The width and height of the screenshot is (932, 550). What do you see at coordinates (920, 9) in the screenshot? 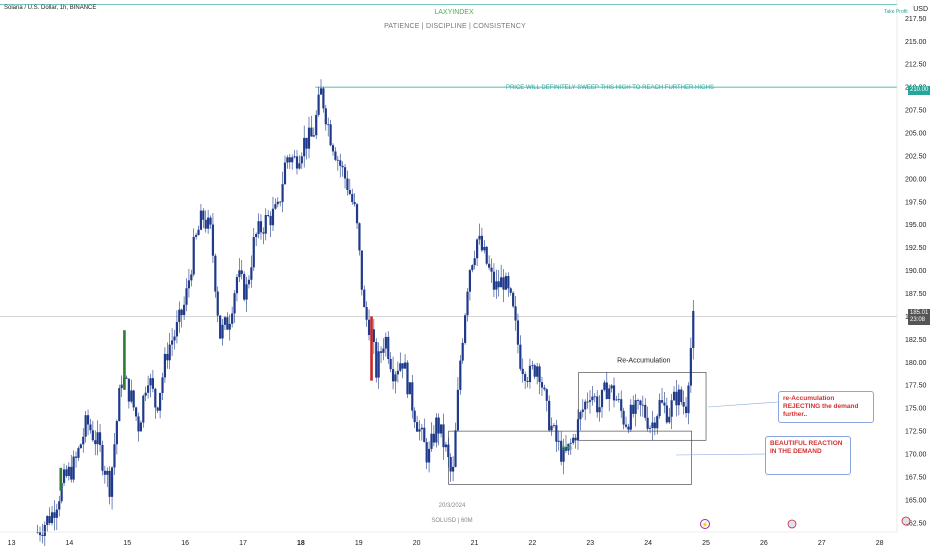
I see `currency-button: USD` at bounding box center [920, 9].